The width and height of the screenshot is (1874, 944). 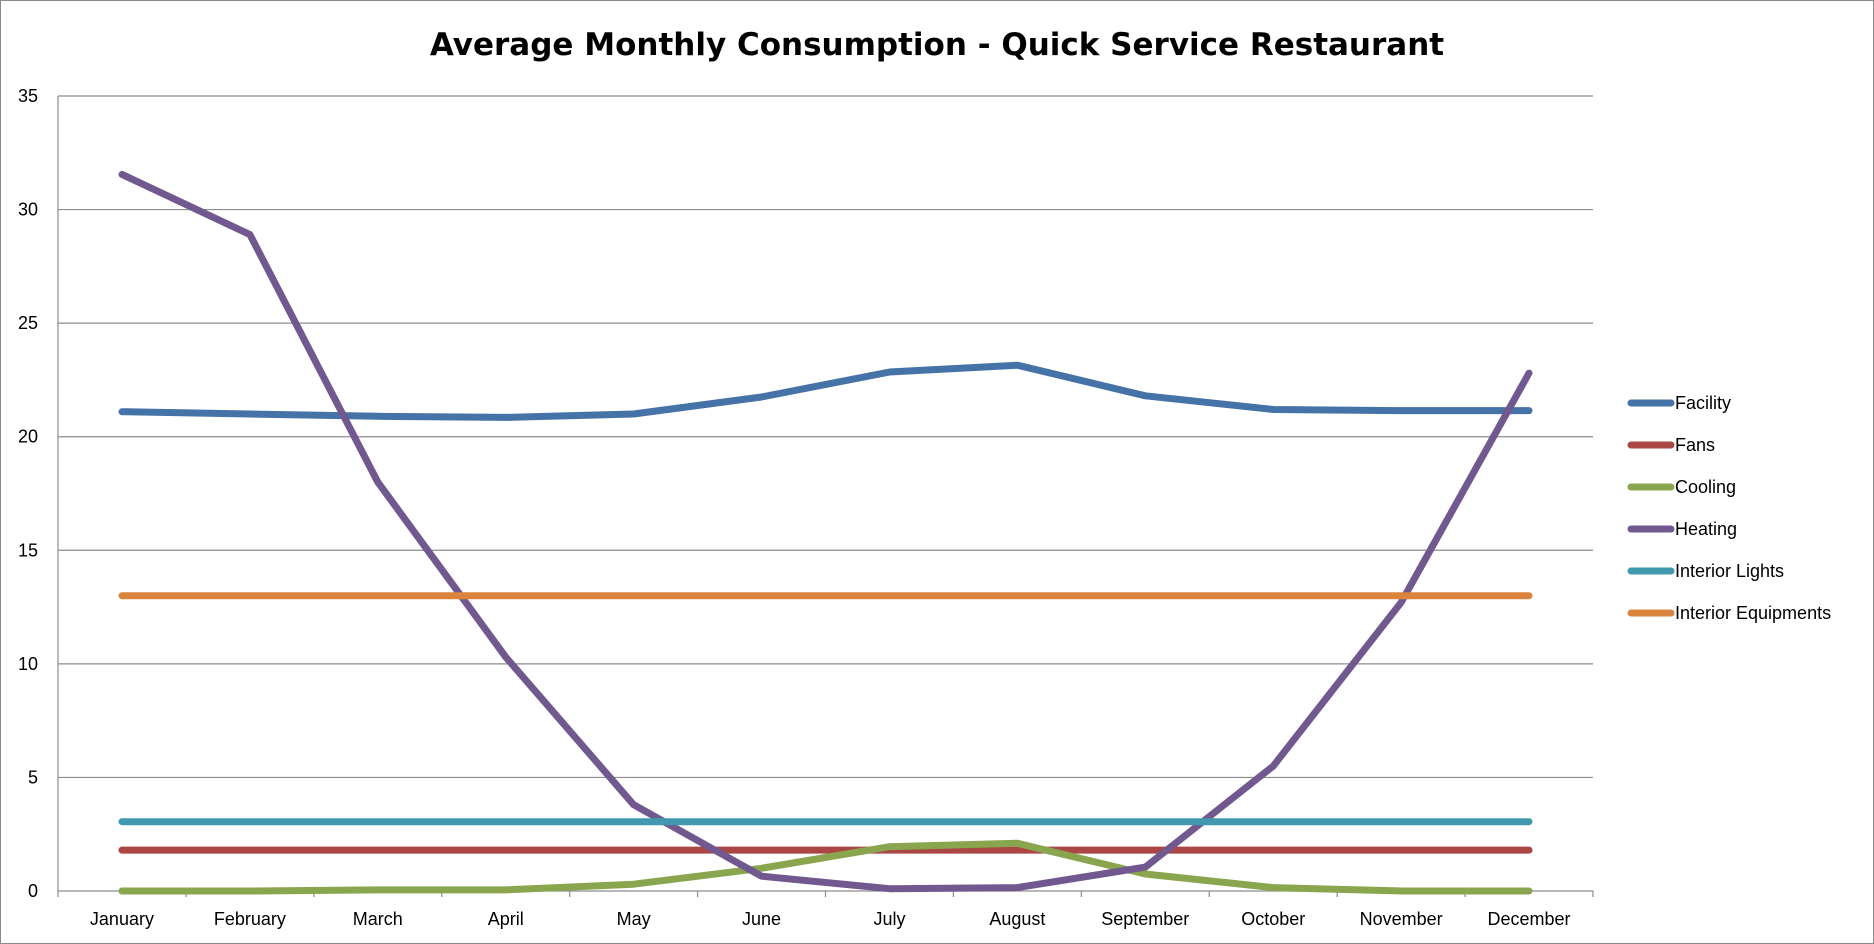 I want to click on x-tick-label: August, so click(x=1017, y=919).